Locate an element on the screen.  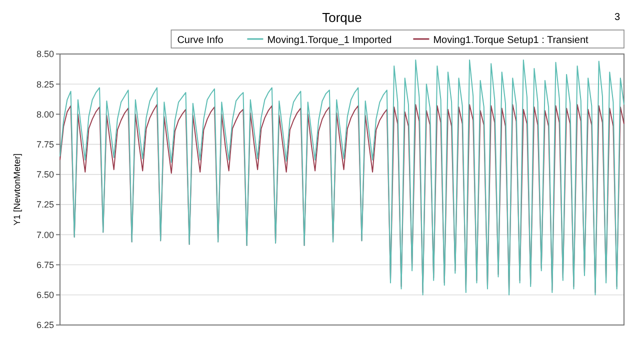
chart-title: Torque is located at coordinates (342, 17).